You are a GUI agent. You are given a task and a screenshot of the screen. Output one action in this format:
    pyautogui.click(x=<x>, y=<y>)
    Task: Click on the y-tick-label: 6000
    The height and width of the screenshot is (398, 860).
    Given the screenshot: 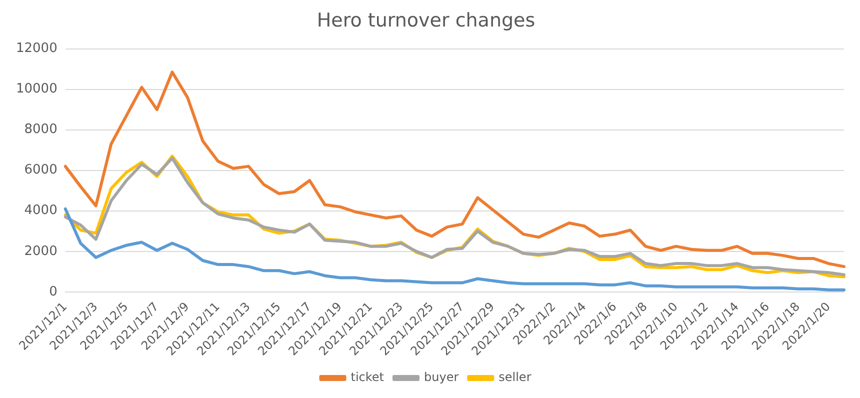 What is the action you would take?
    pyautogui.click(x=41, y=170)
    